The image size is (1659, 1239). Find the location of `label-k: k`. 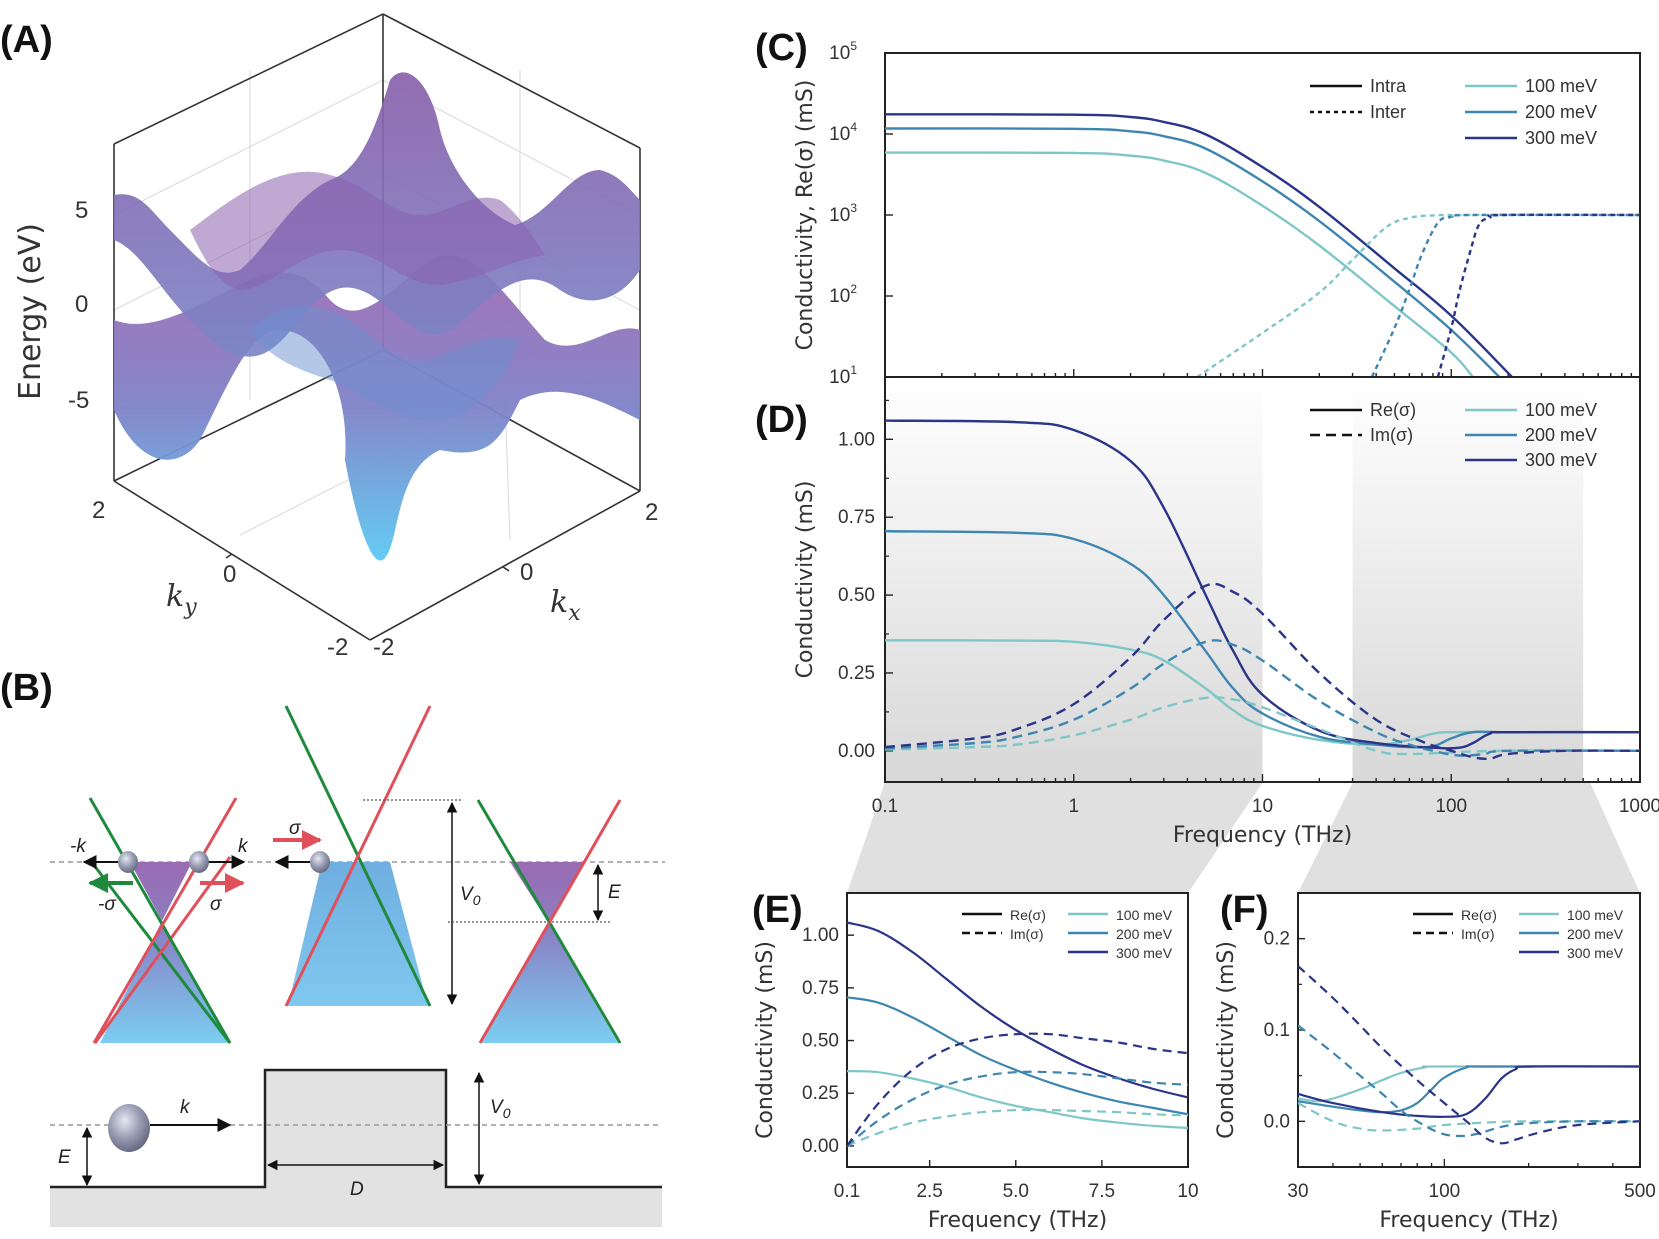

label-k: k is located at coordinates (243, 846).